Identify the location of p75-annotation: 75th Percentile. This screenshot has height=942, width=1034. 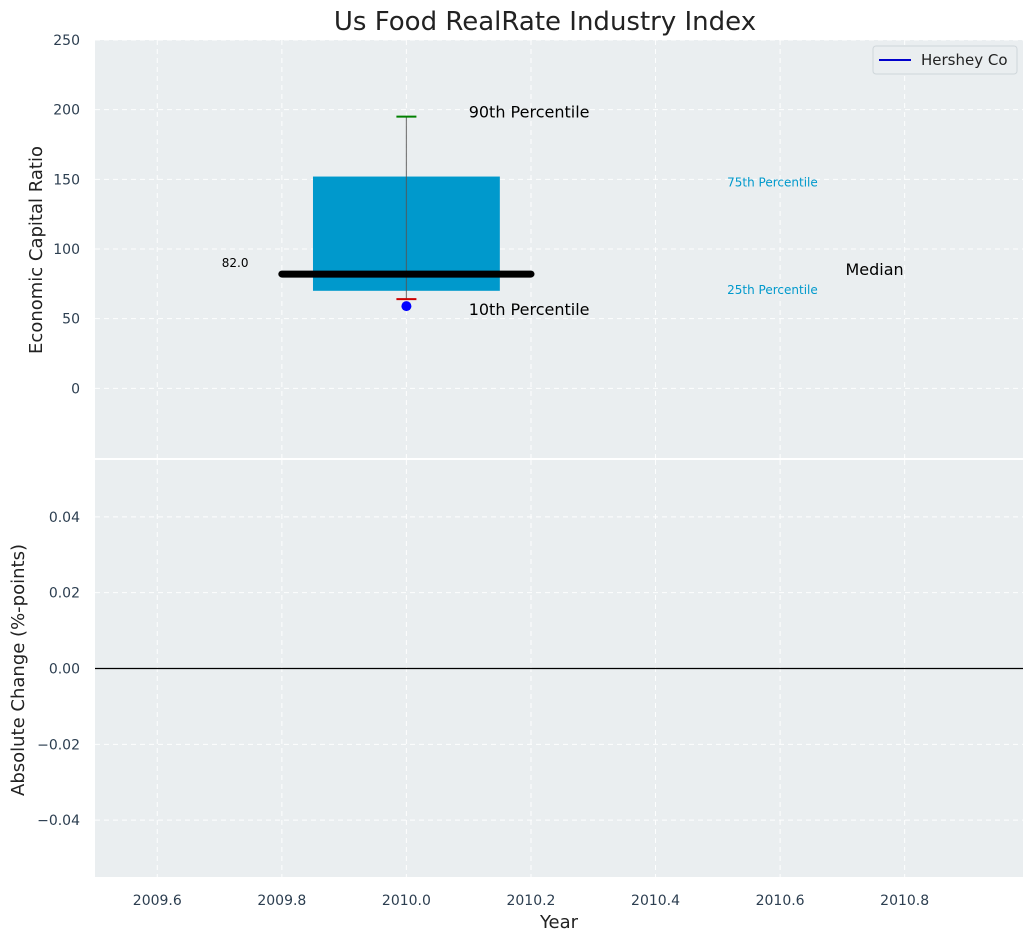
(772, 183).